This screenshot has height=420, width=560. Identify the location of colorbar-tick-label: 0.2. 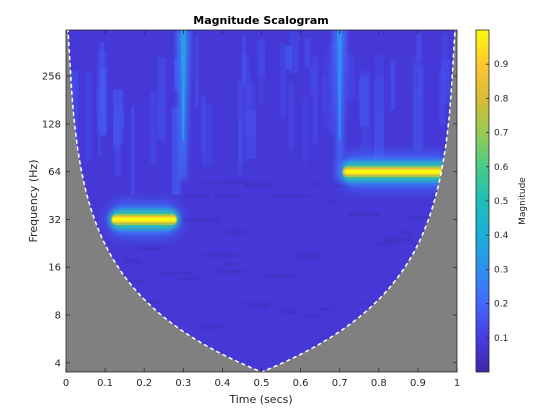
(501, 305).